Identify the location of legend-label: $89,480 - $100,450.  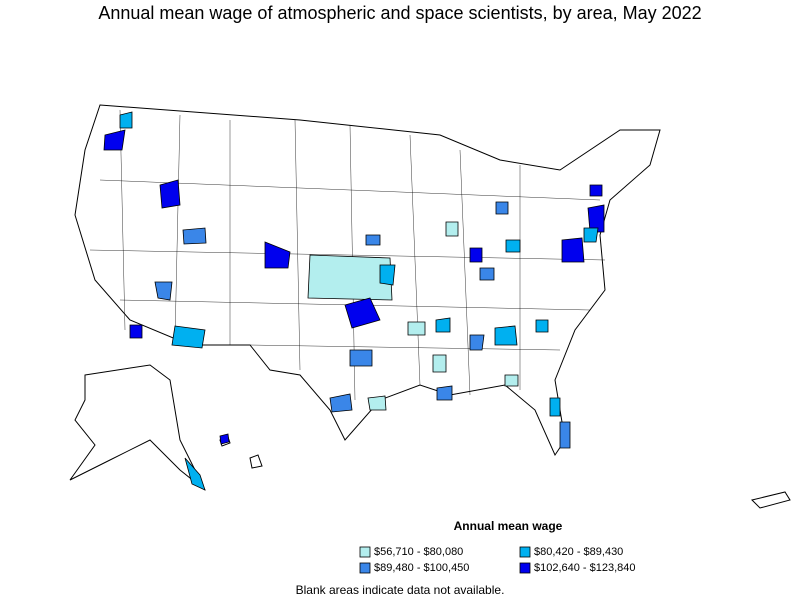
(421, 568).